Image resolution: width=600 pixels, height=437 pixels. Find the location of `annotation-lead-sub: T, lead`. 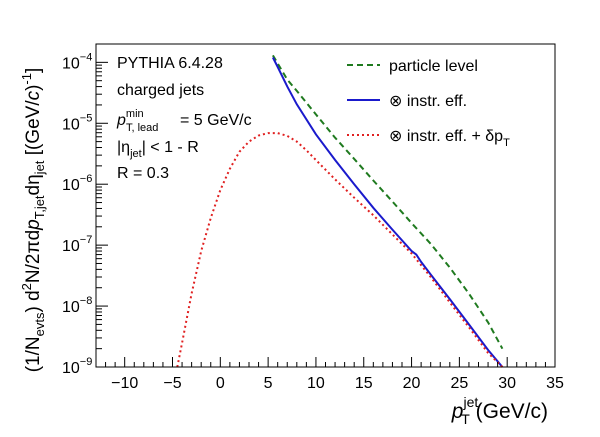

annotation-lead-sub: T, lead is located at coordinates (142, 128).